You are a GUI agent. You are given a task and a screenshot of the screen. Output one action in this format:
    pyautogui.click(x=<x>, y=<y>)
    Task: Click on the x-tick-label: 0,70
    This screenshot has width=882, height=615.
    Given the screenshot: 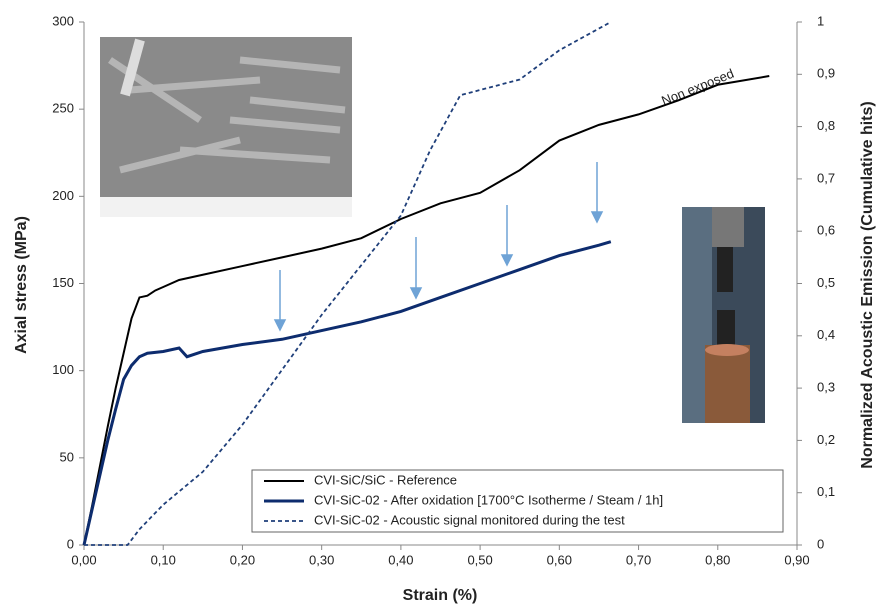 What is the action you would take?
    pyautogui.click(x=638, y=559)
    